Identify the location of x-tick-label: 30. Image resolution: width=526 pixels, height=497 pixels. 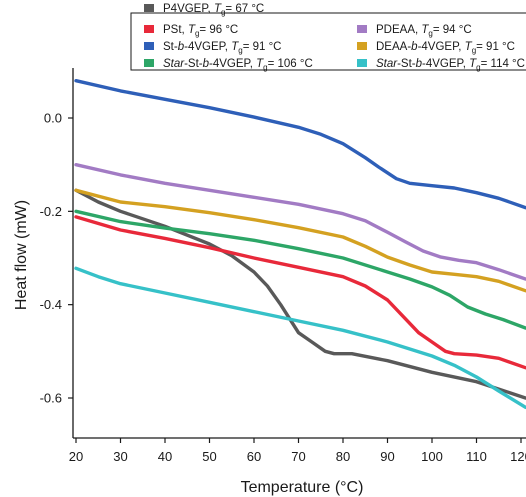
(120, 456).